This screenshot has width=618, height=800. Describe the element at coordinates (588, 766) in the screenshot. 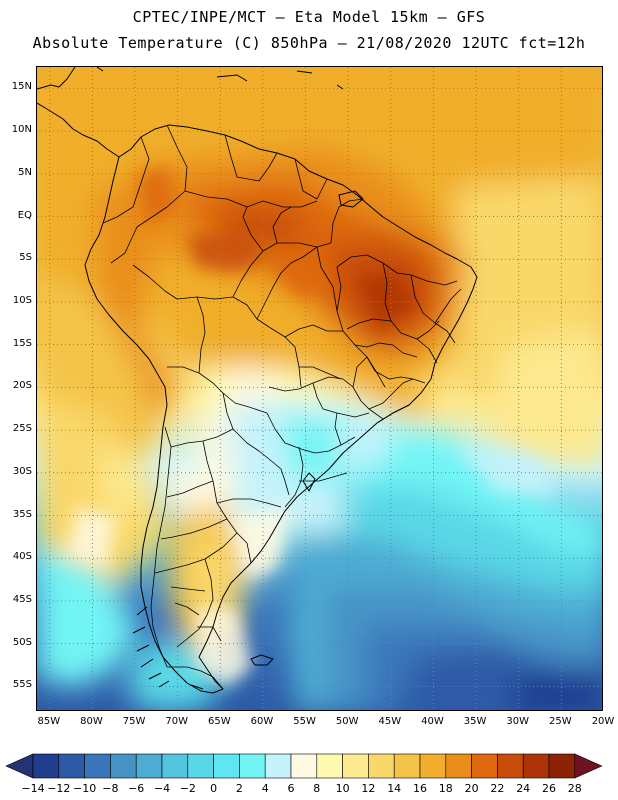

I see `colorbar-overflow-arrow` at that location.